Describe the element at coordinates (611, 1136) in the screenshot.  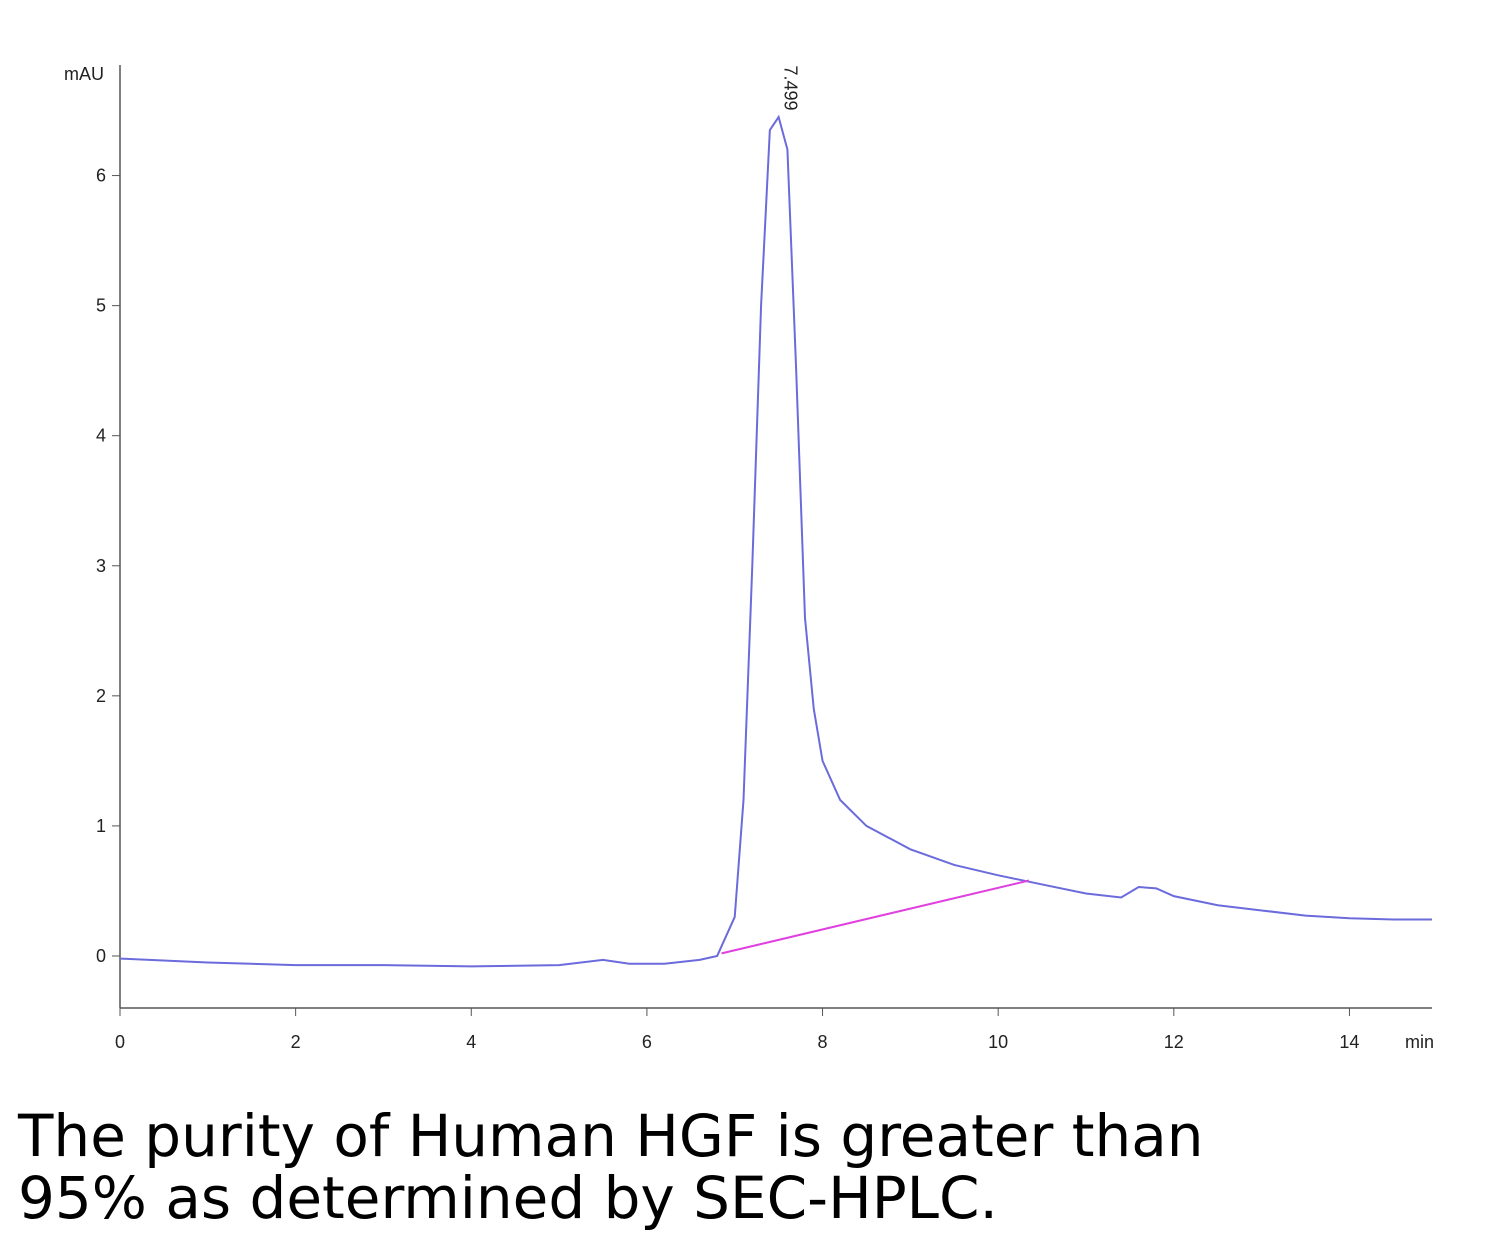
I see `caption-line: The purity of Human HGF is greater than` at that location.